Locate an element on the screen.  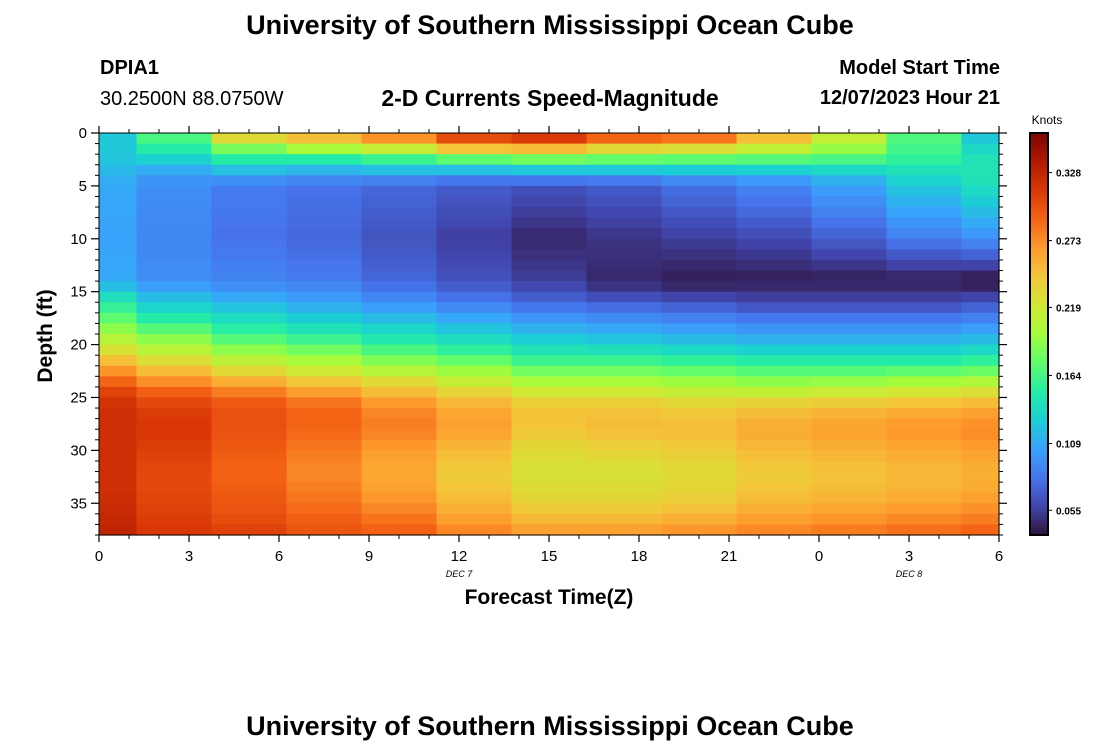
colorbar-ticks: 0.328 0.273 0.219 0.164 0.109 0.055 is located at coordinates (1064, 343).